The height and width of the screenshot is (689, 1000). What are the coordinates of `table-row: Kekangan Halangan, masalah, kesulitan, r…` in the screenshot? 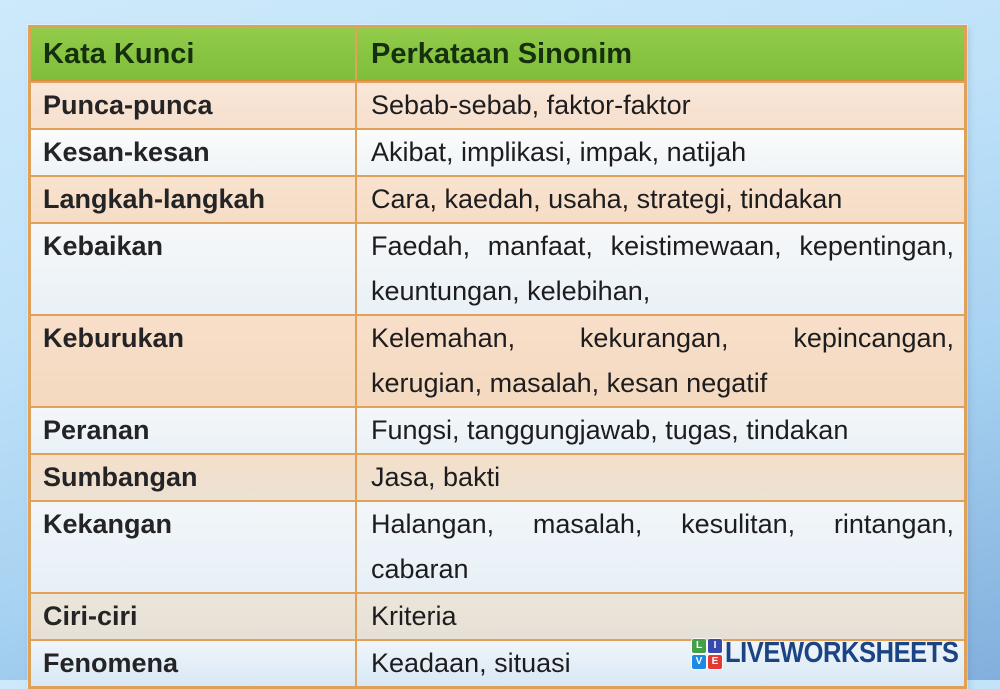 It's located at (497, 546).